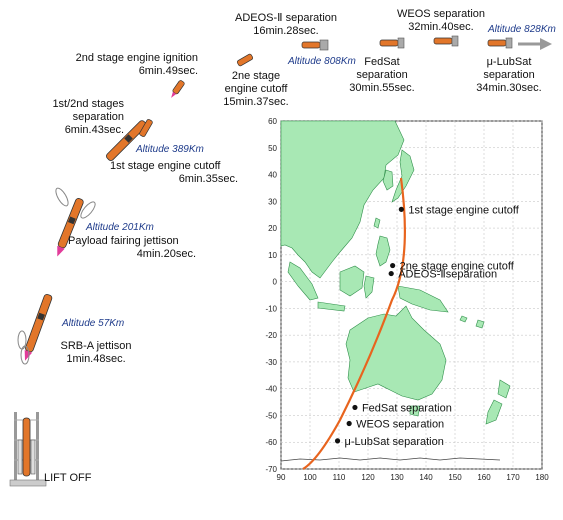 The width and height of the screenshot is (563, 520). What do you see at coordinates (285, 18) in the screenshot?
I see `adeos-separation-event: ADEOS-Ⅱ separation` at bounding box center [285, 18].